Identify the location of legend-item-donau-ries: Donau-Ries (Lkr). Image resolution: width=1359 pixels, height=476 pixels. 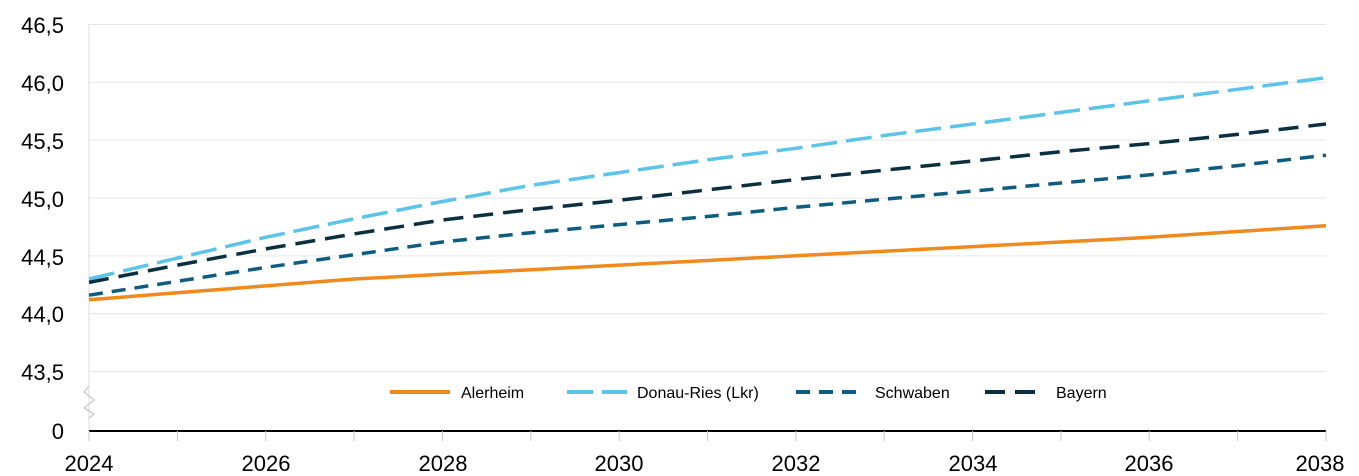
(663, 393).